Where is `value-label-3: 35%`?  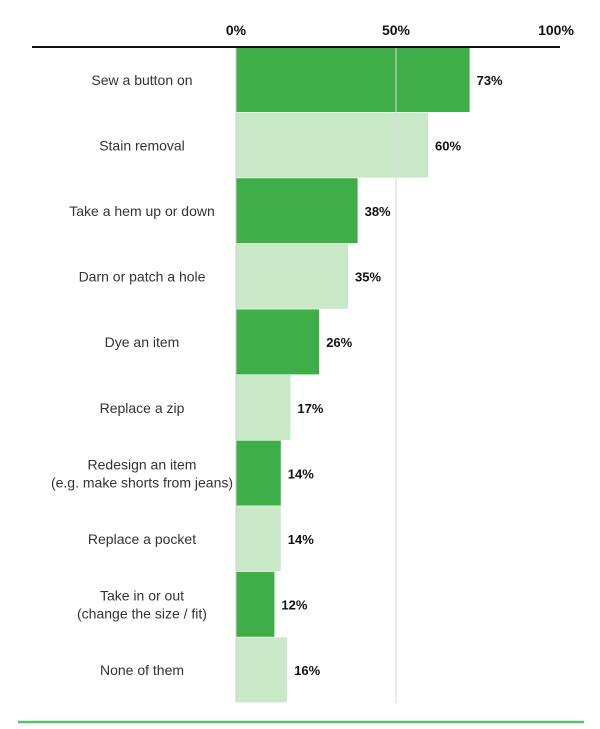 value-label-3: 35% is located at coordinates (368, 277).